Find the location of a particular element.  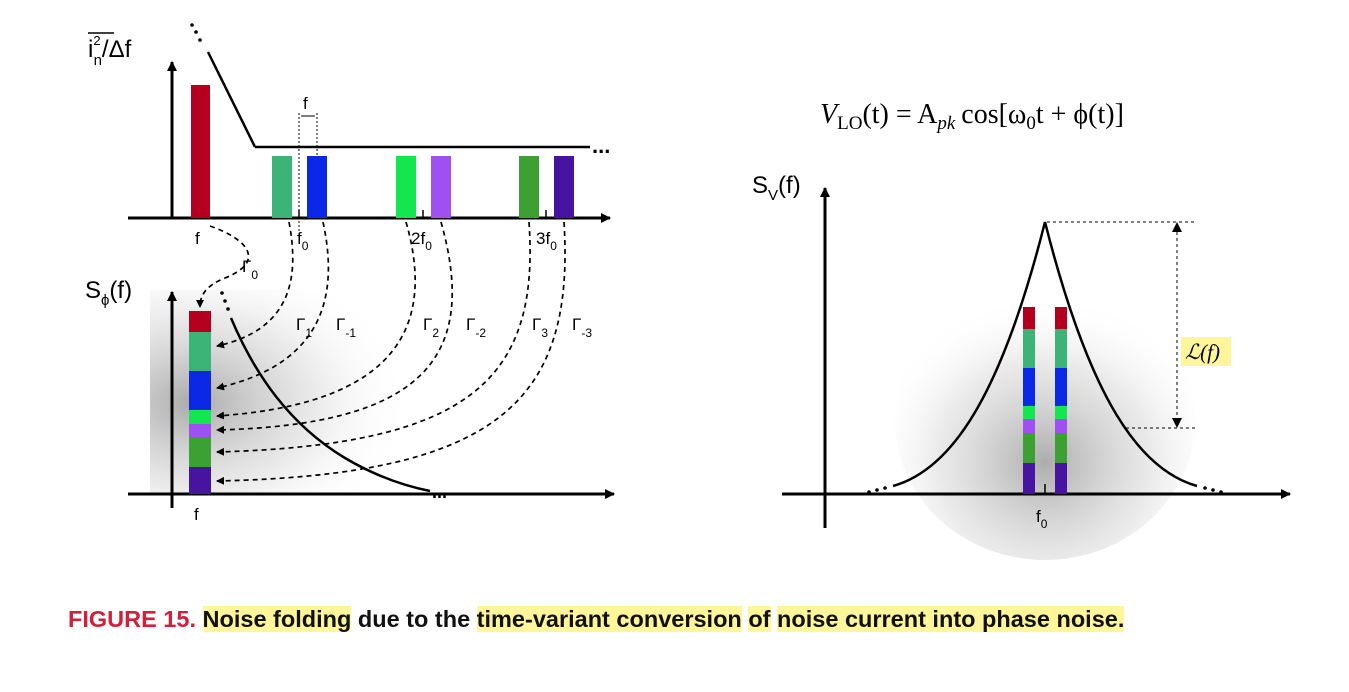

spacing-label: f is located at coordinates (305, 103).